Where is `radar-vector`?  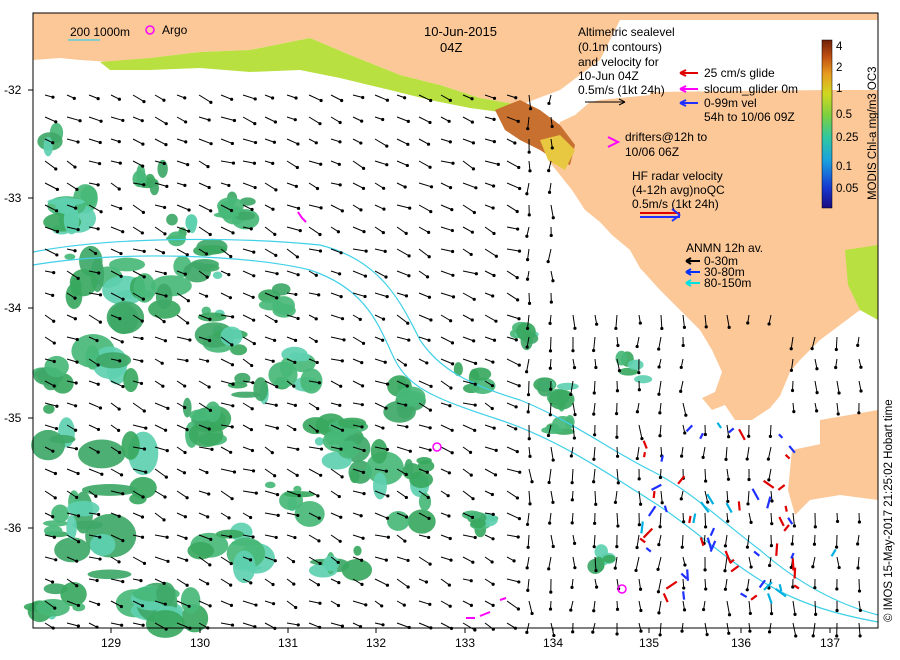
radar-vector is located at coordinates (644, 454).